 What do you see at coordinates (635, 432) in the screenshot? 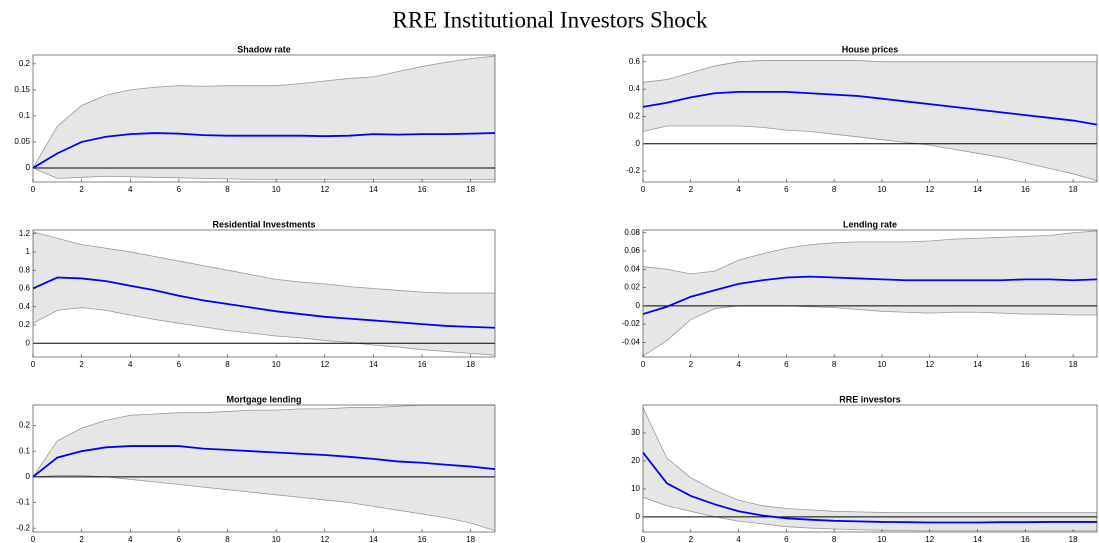
I see `y-tick-label: 30` at bounding box center [635, 432].